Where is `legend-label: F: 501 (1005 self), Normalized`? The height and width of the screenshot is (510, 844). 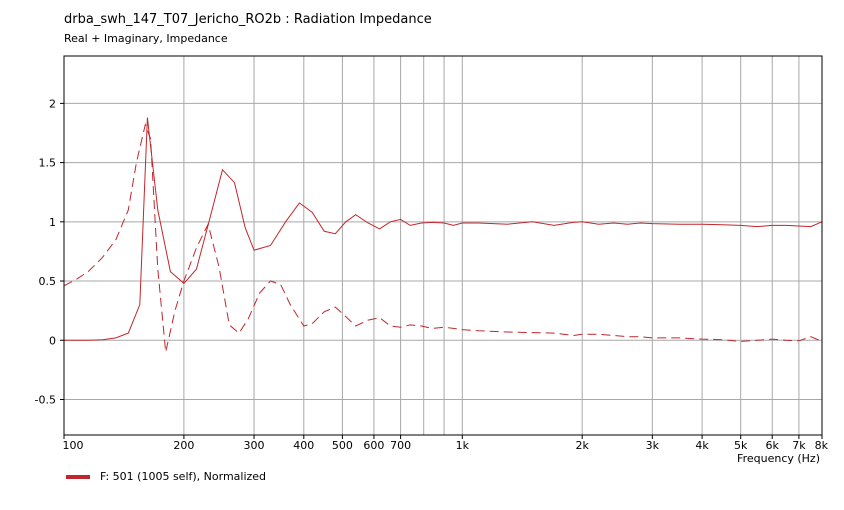
legend-label: F: 501 (1005 self), Normalized is located at coordinates (183, 476).